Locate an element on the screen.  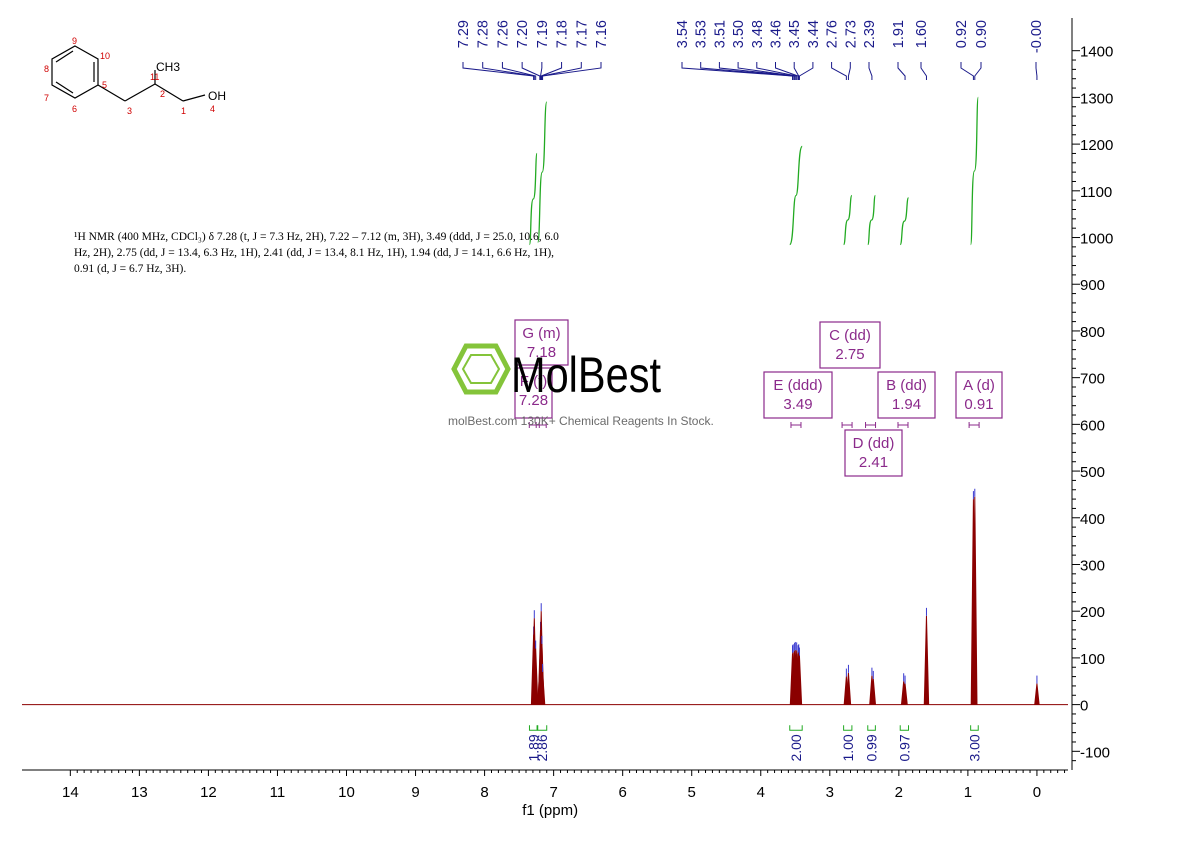
atom-number: 11 is located at coordinates (154, 77).